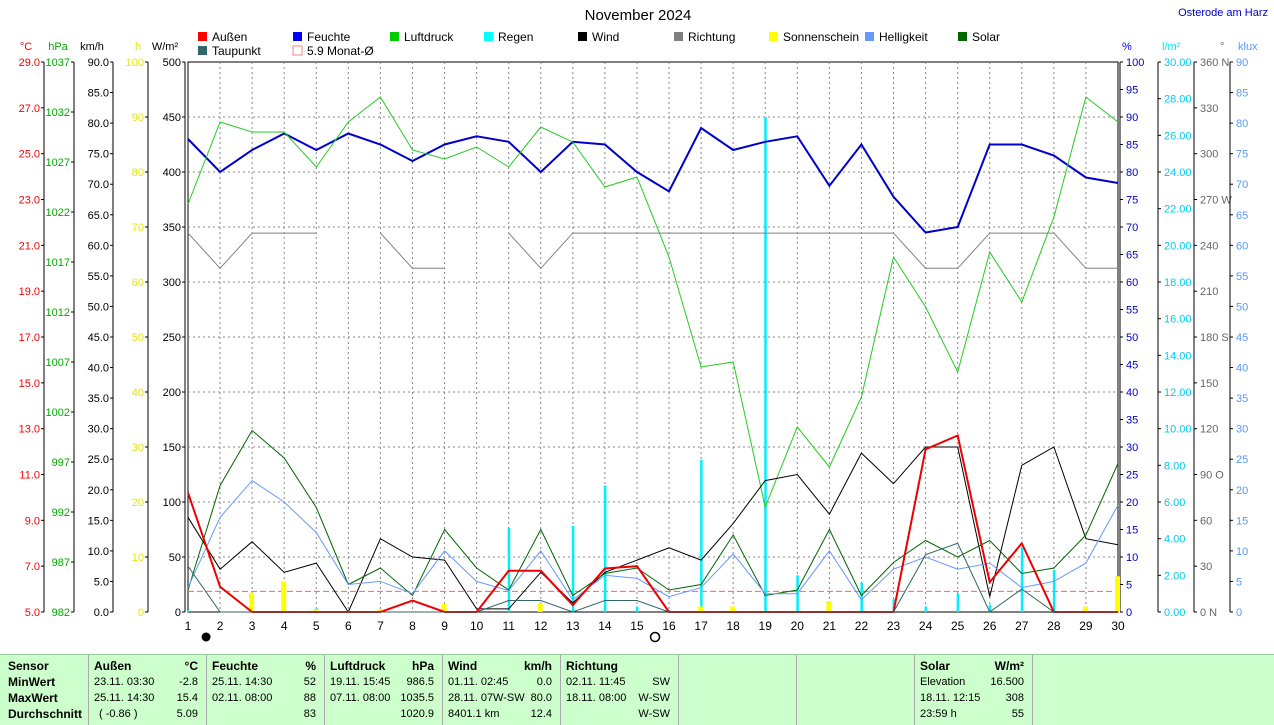 This screenshot has width=1274, height=725. What do you see at coordinates (515, 37) in the screenshot?
I see `legend-label: Regen` at bounding box center [515, 37].